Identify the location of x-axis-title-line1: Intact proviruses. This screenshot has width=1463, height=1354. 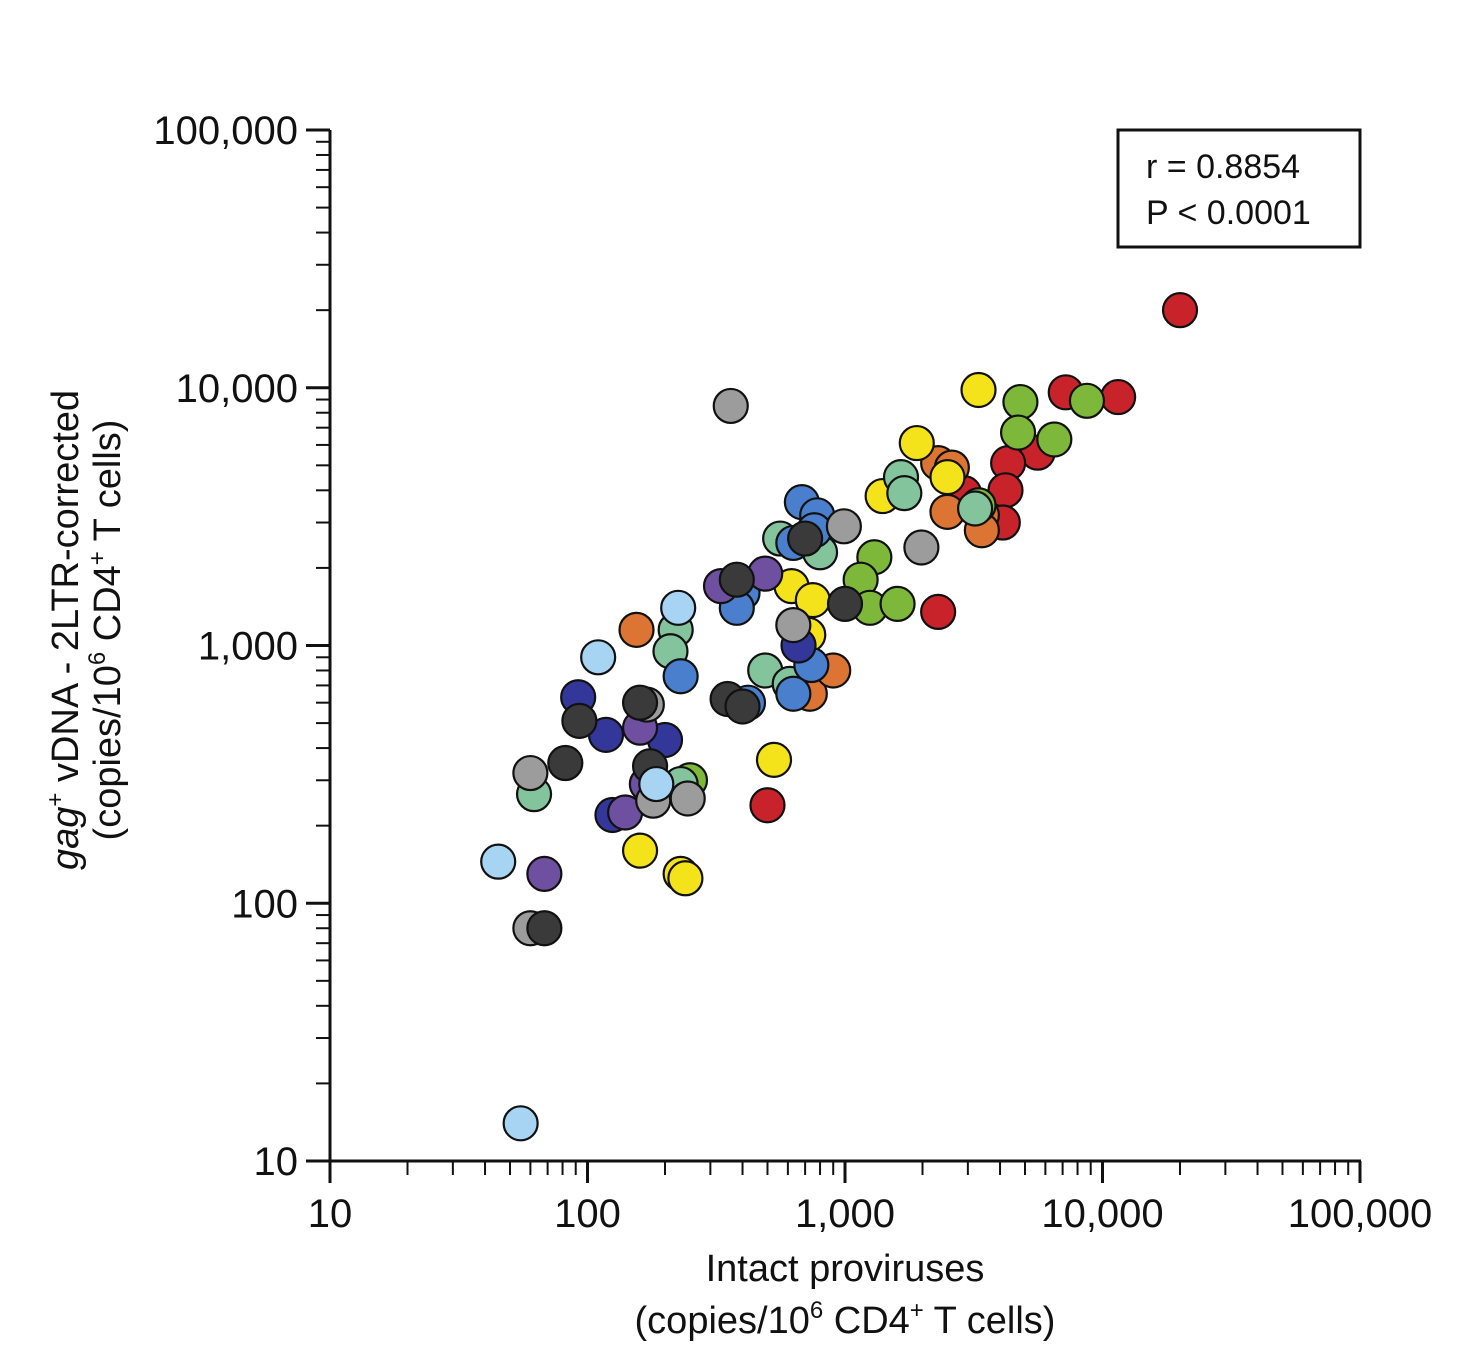
(845, 1269).